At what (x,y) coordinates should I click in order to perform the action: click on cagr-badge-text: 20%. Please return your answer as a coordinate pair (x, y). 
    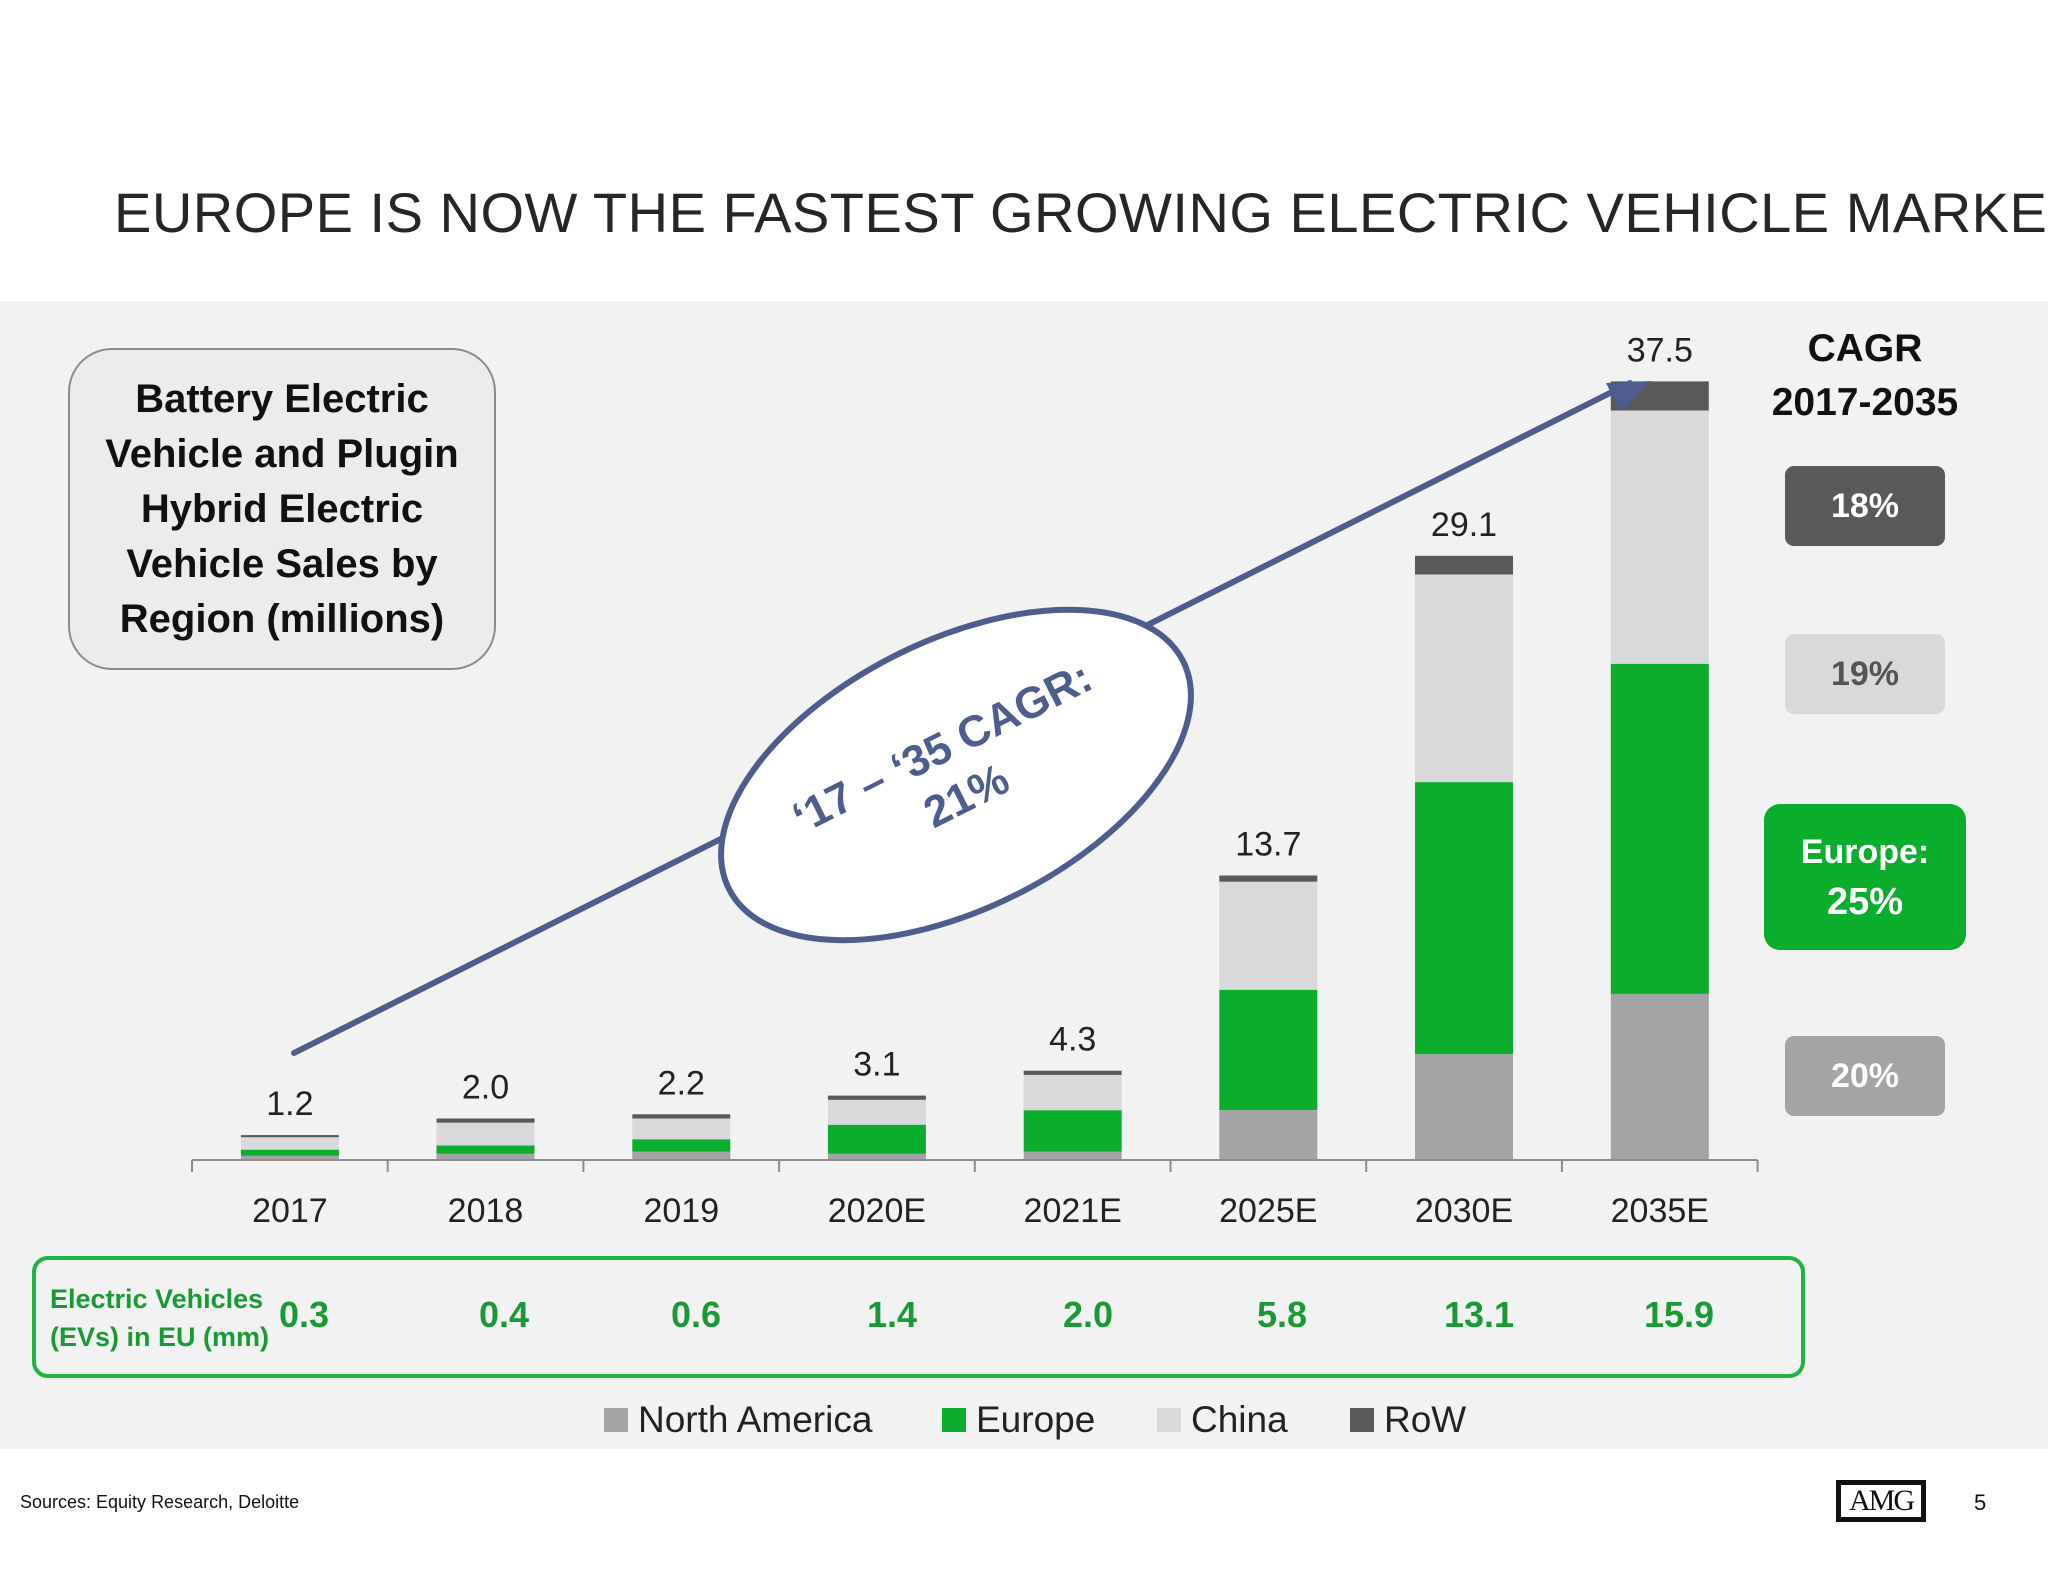
    Looking at the image, I should click on (1865, 1075).